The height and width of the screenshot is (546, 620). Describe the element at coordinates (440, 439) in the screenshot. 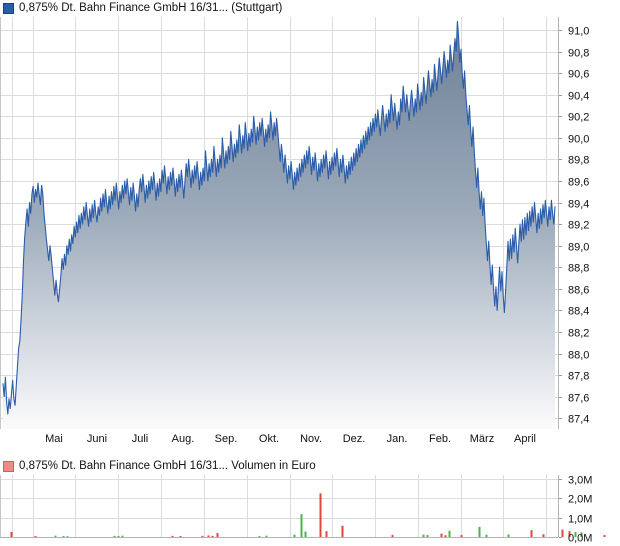

I see `month-tick-label: Feb.` at that location.